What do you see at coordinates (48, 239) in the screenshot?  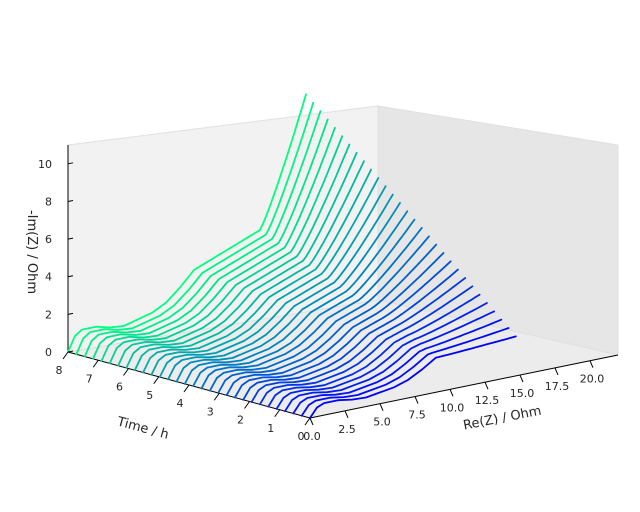 I see `z-tick-label: 6` at bounding box center [48, 239].